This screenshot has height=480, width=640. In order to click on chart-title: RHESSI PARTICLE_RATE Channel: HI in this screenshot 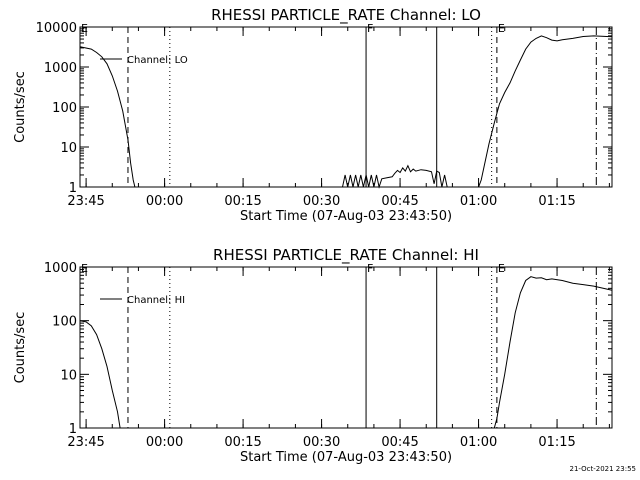, I will do `click(346, 255)`.